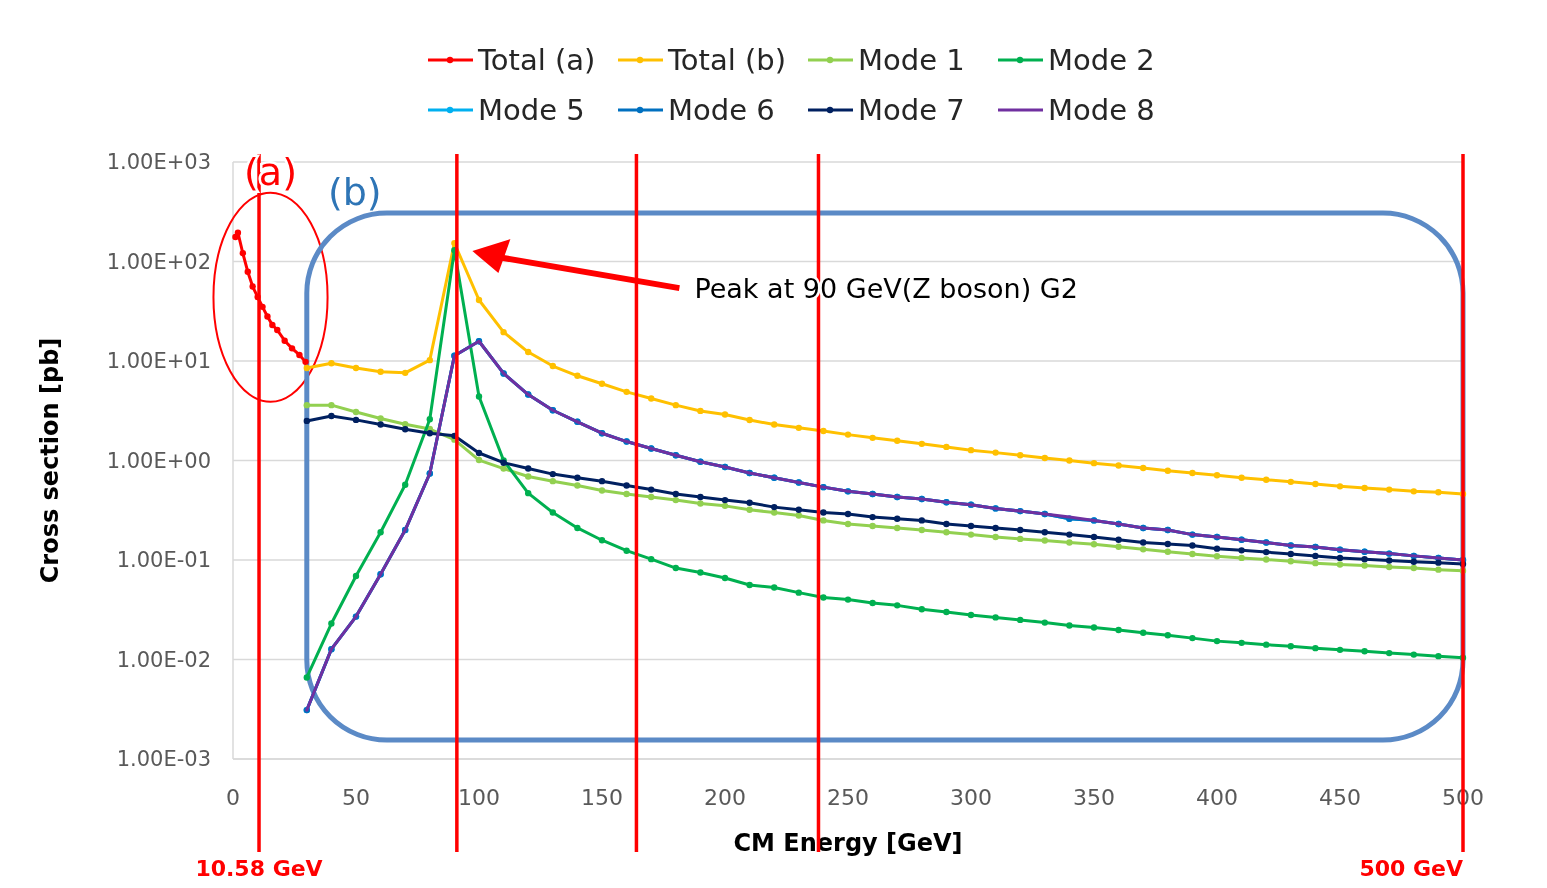 This screenshot has width=1547, height=888. I want to click on legend-label: Mode 6, so click(721, 110).